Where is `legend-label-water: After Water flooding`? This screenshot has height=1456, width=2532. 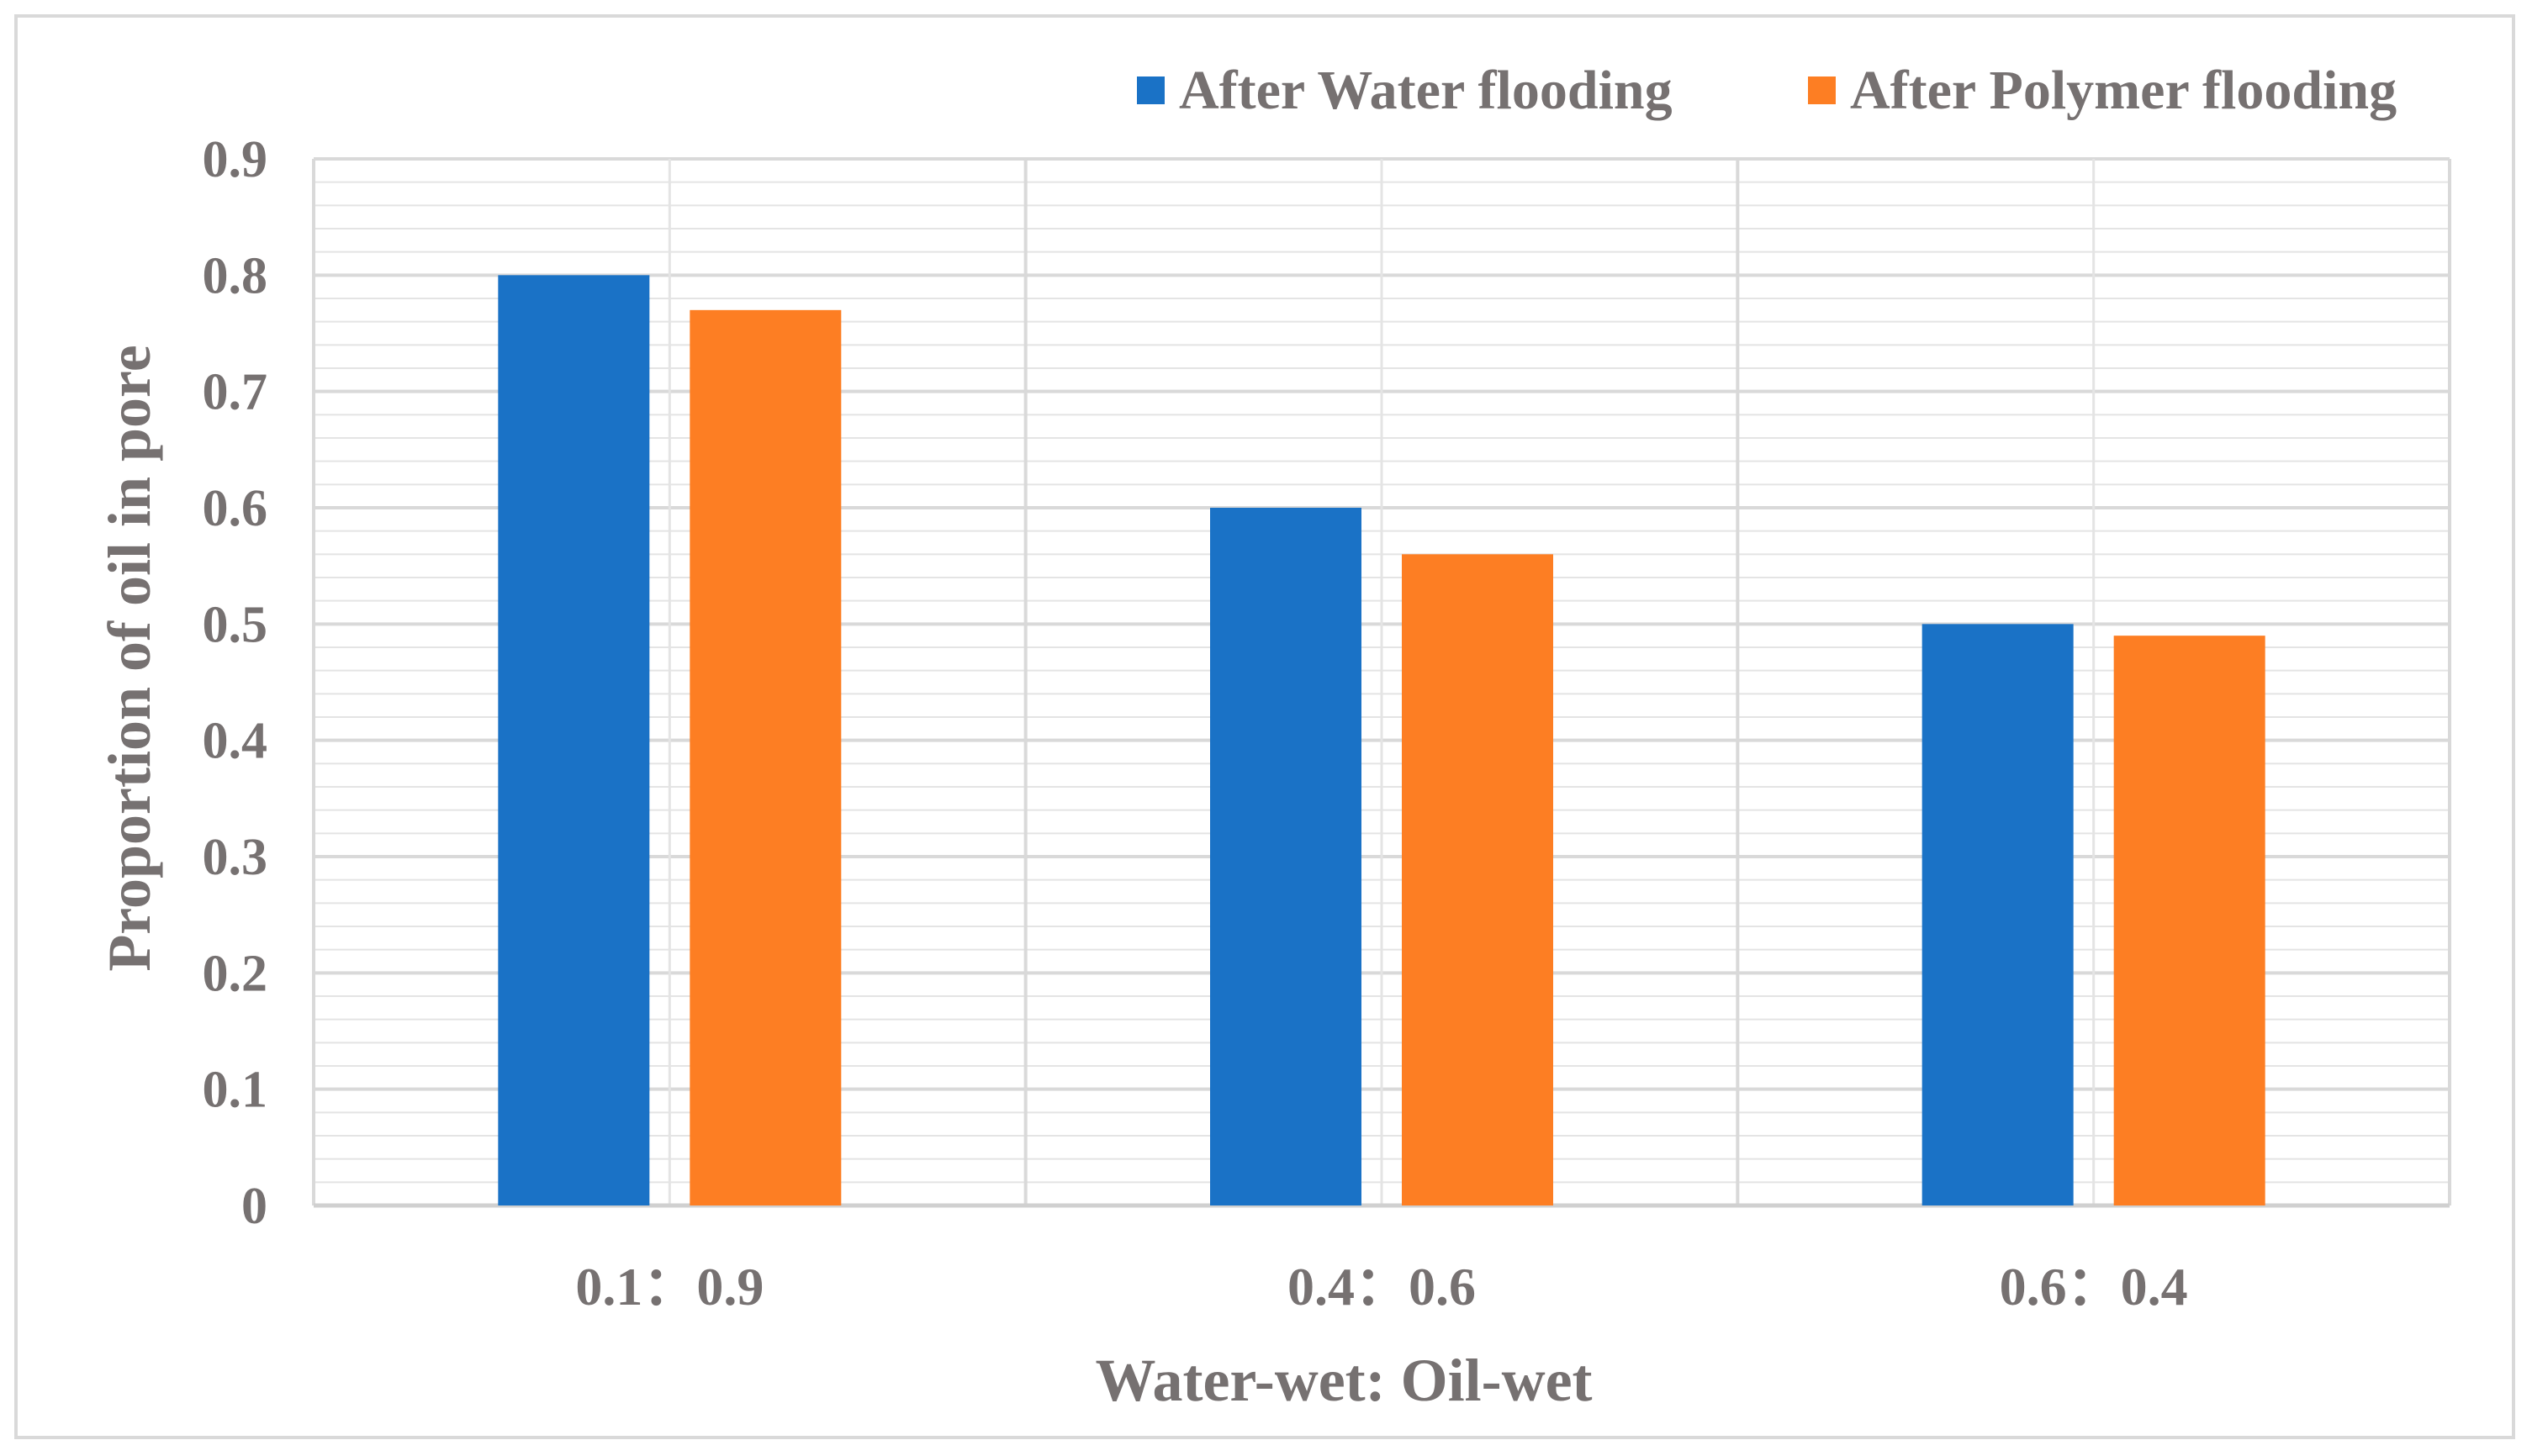 legend-label-water: After Water flooding is located at coordinates (1426, 90).